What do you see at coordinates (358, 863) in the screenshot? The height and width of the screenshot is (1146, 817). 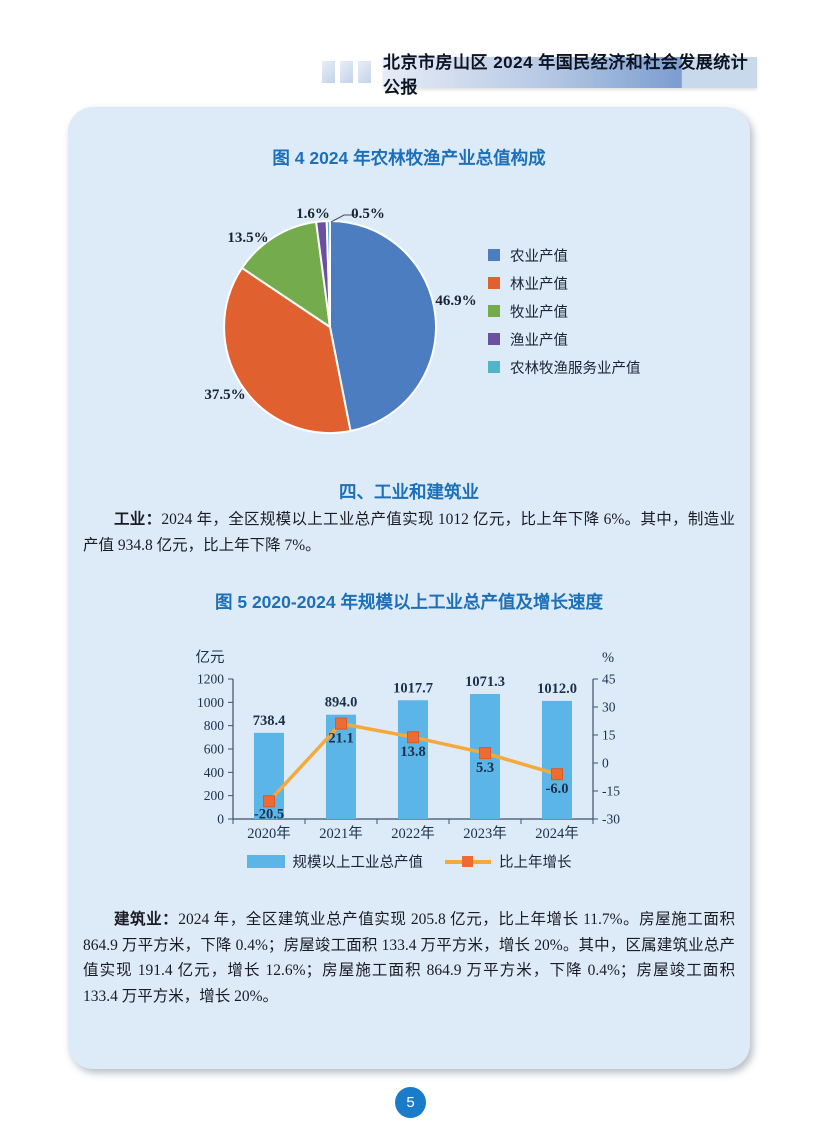 I see `legend-label: 规模以上工业总产值` at bounding box center [358, 863].